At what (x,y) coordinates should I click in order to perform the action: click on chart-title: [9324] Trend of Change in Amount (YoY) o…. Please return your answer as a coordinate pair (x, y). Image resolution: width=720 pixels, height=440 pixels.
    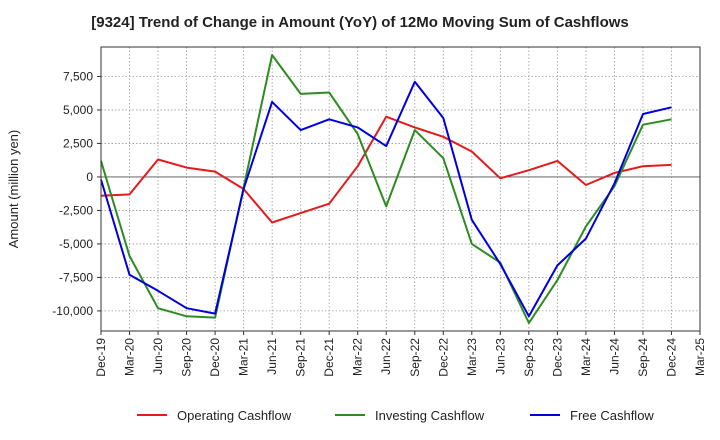
    Looking at the image, I should click on (360, 22).